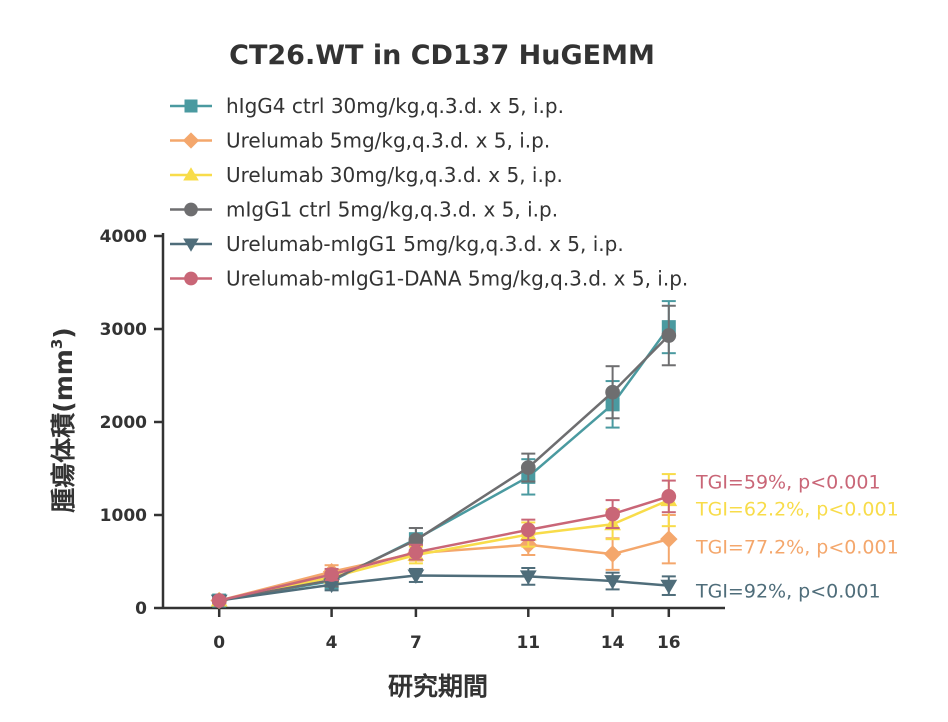 This screenshot has width=948, height=722. Describe the element at coordinates (416, 643) in the screenshot. I see `x-tick-label: 7` at that location.